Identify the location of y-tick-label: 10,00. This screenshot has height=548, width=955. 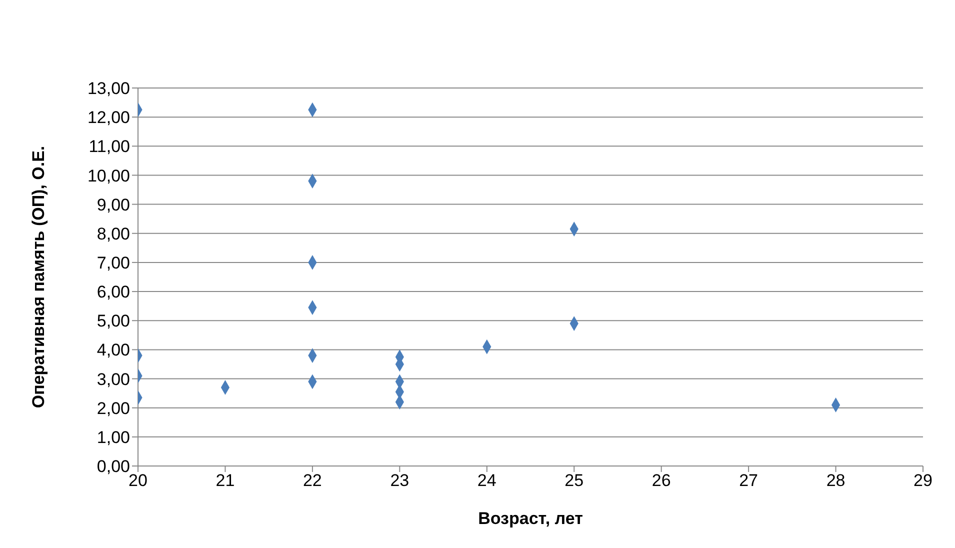
(108, 176).